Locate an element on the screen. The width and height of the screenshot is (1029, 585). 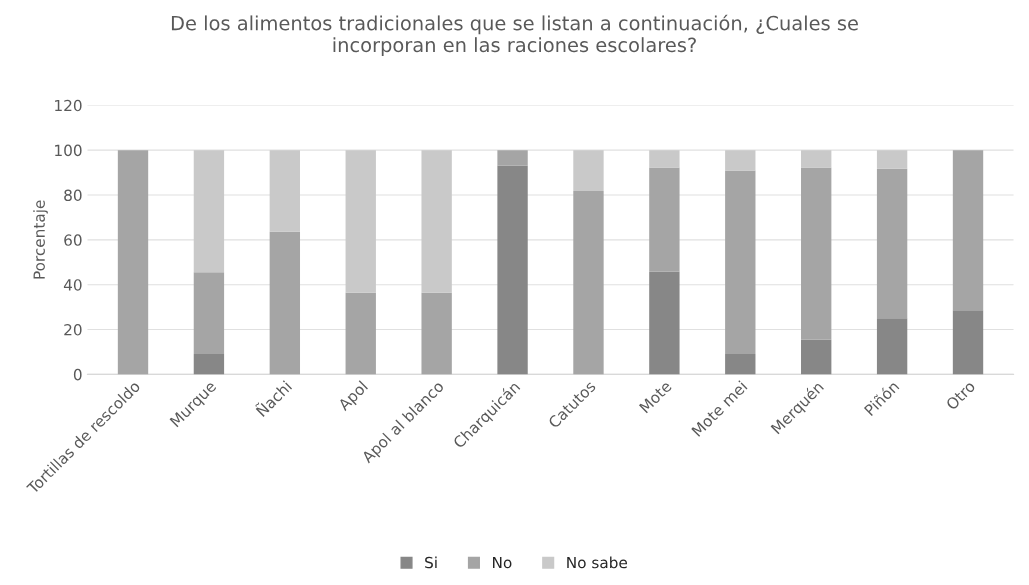
y-tick-label: 0 is located at coordinates (77, 374).